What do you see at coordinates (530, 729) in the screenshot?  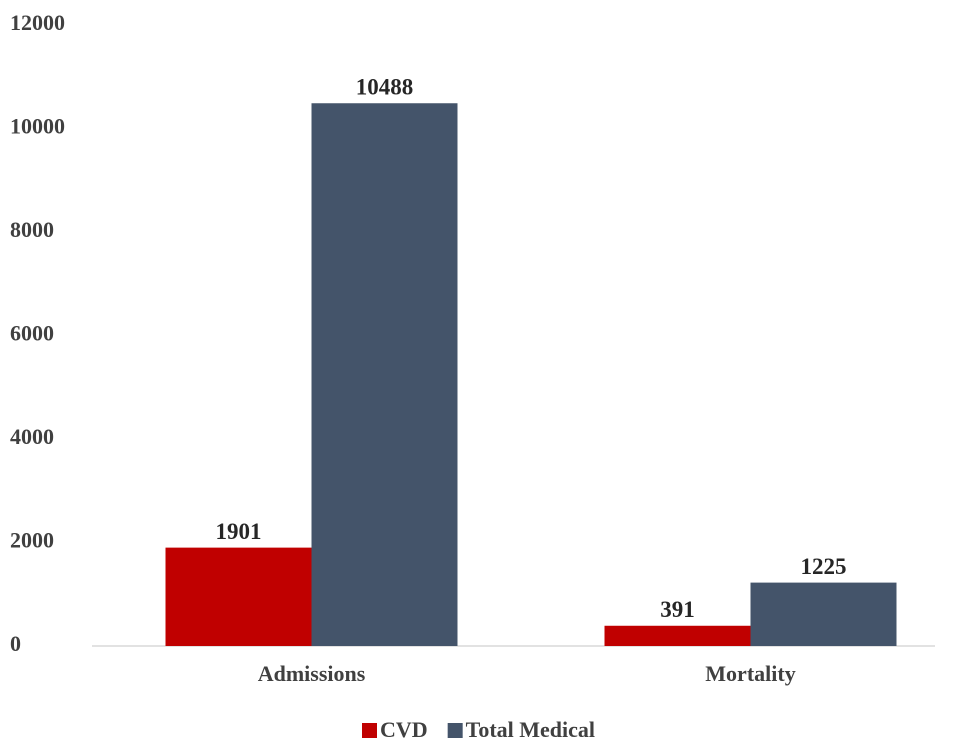 I see `legend-label: Total Medical` at bounding box center [530, 729].